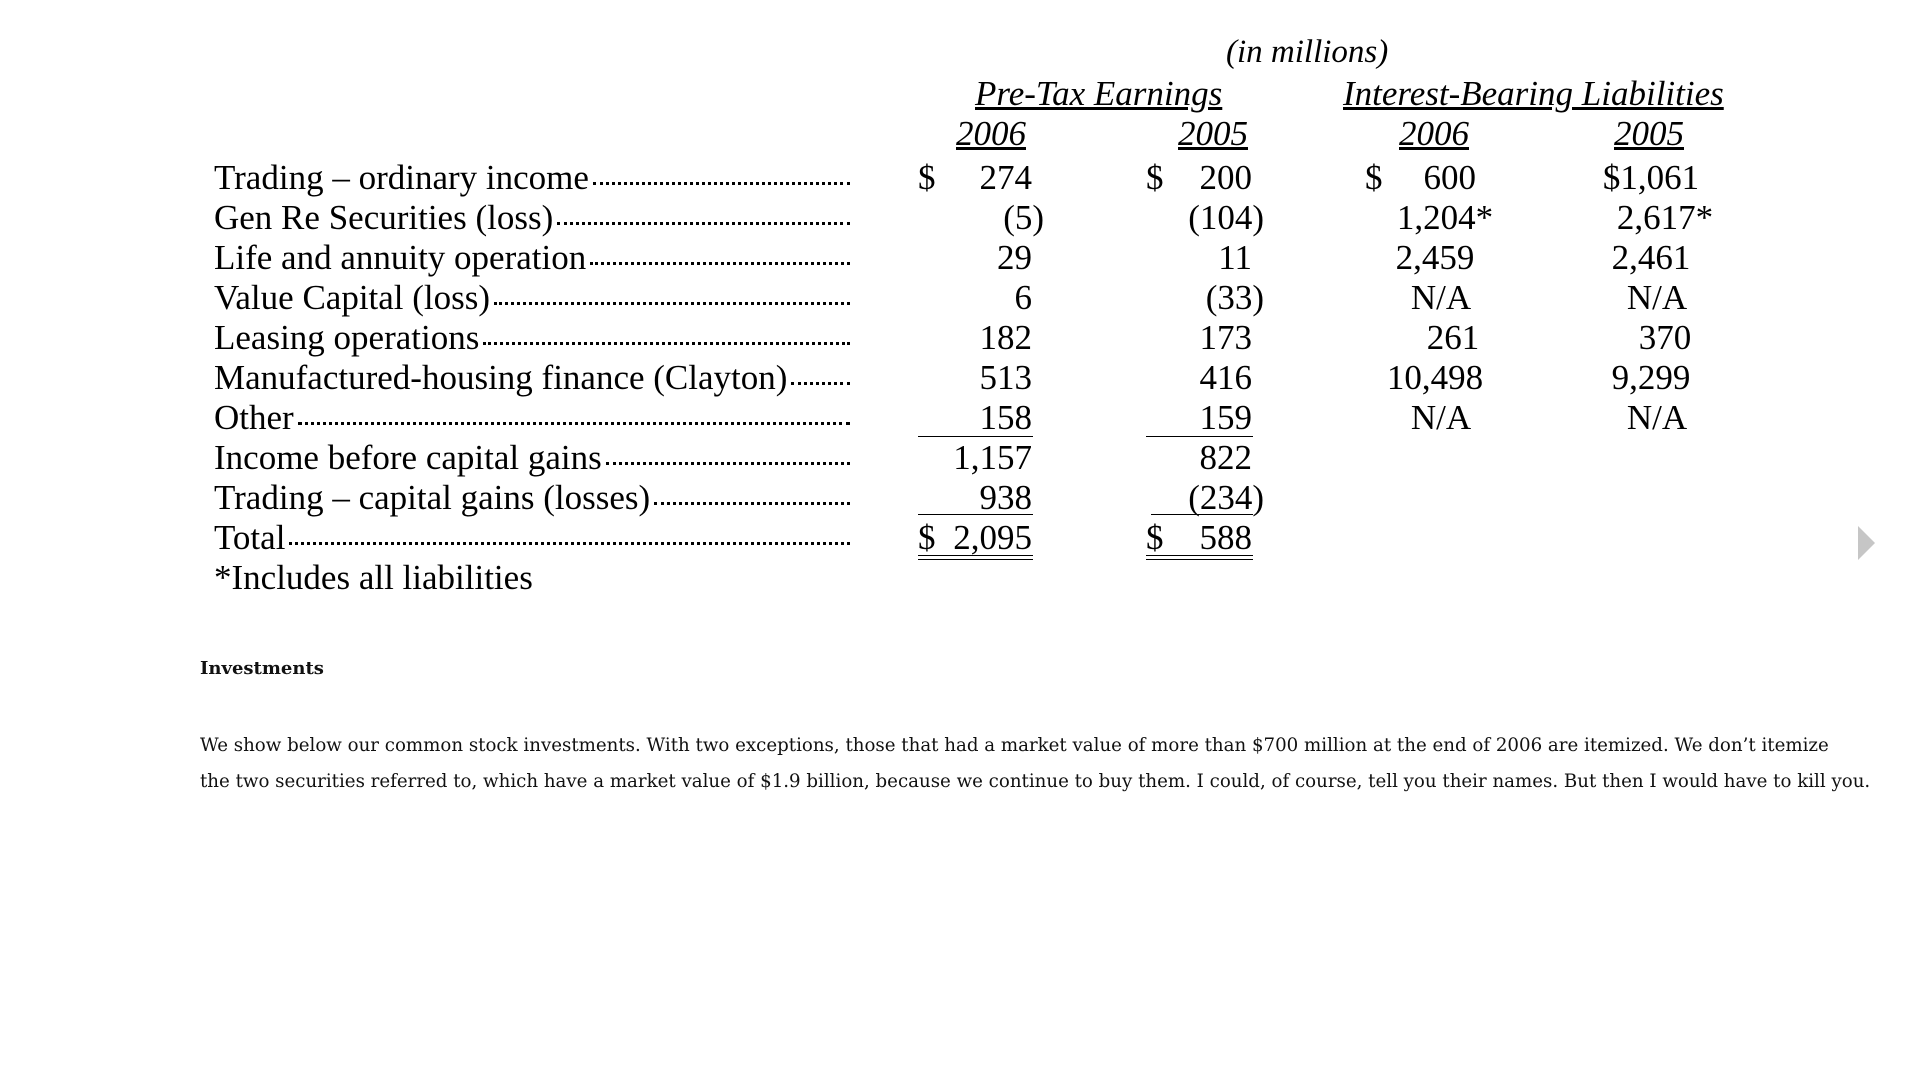 The height and width of the screenshot is (1080, 1920). I want to click on row-label-total: Total, so click(532, 538).